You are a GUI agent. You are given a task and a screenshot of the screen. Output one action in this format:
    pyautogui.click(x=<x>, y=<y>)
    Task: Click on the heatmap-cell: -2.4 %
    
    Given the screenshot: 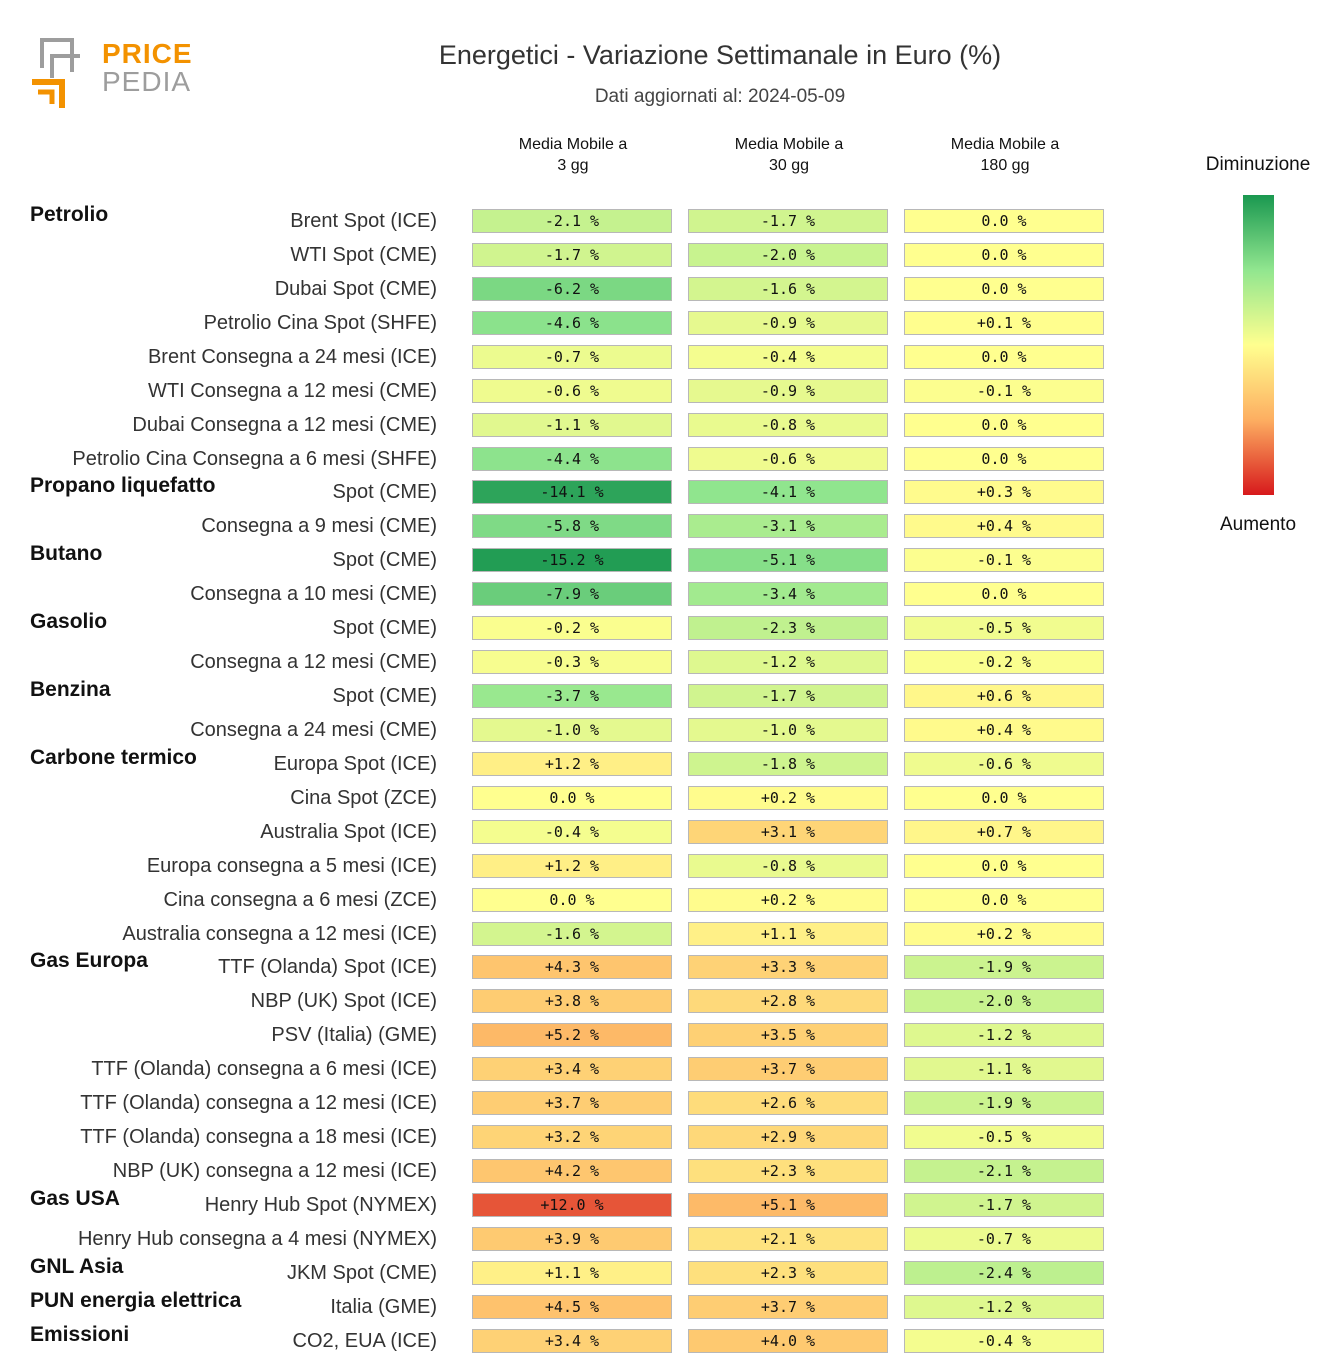 What is the action you would take?
    pyautogui.click(x=1004, y=1272)
    